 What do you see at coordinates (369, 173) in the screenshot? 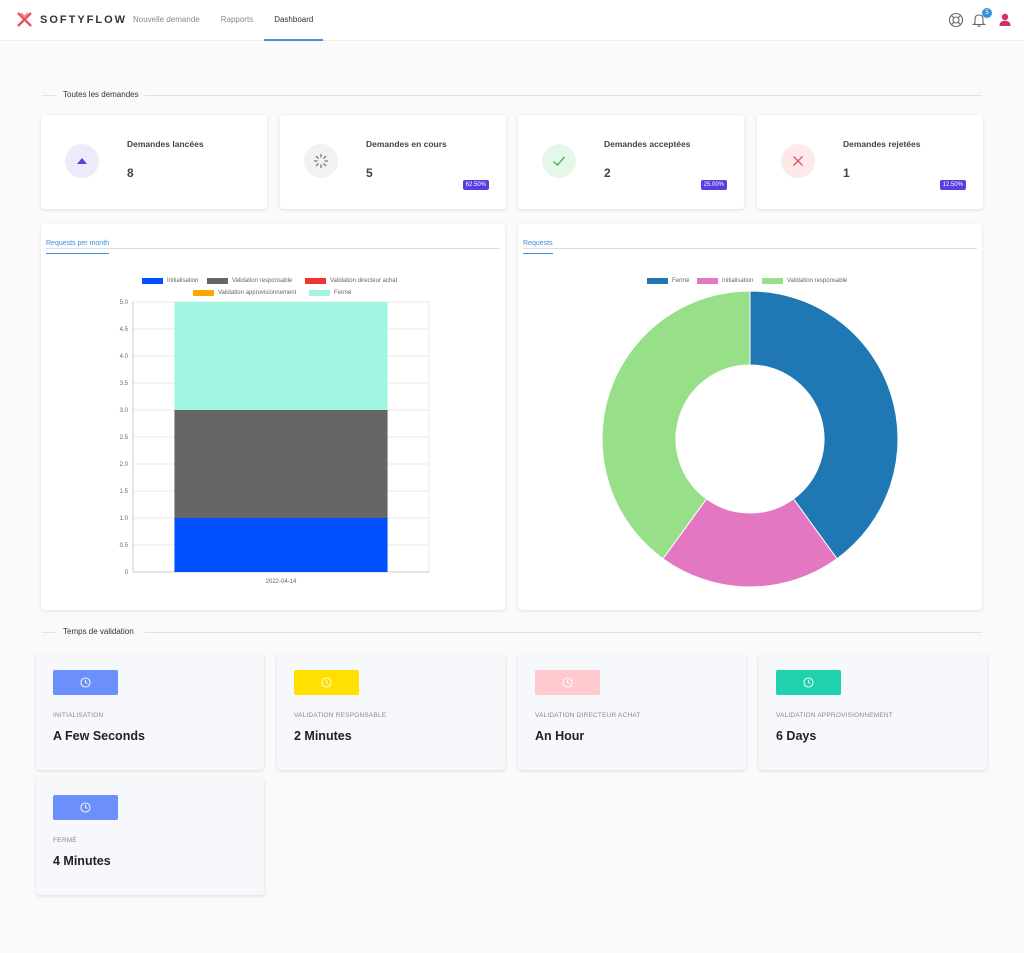
I see `stat-value: 5` at bounding box center [369, 173].